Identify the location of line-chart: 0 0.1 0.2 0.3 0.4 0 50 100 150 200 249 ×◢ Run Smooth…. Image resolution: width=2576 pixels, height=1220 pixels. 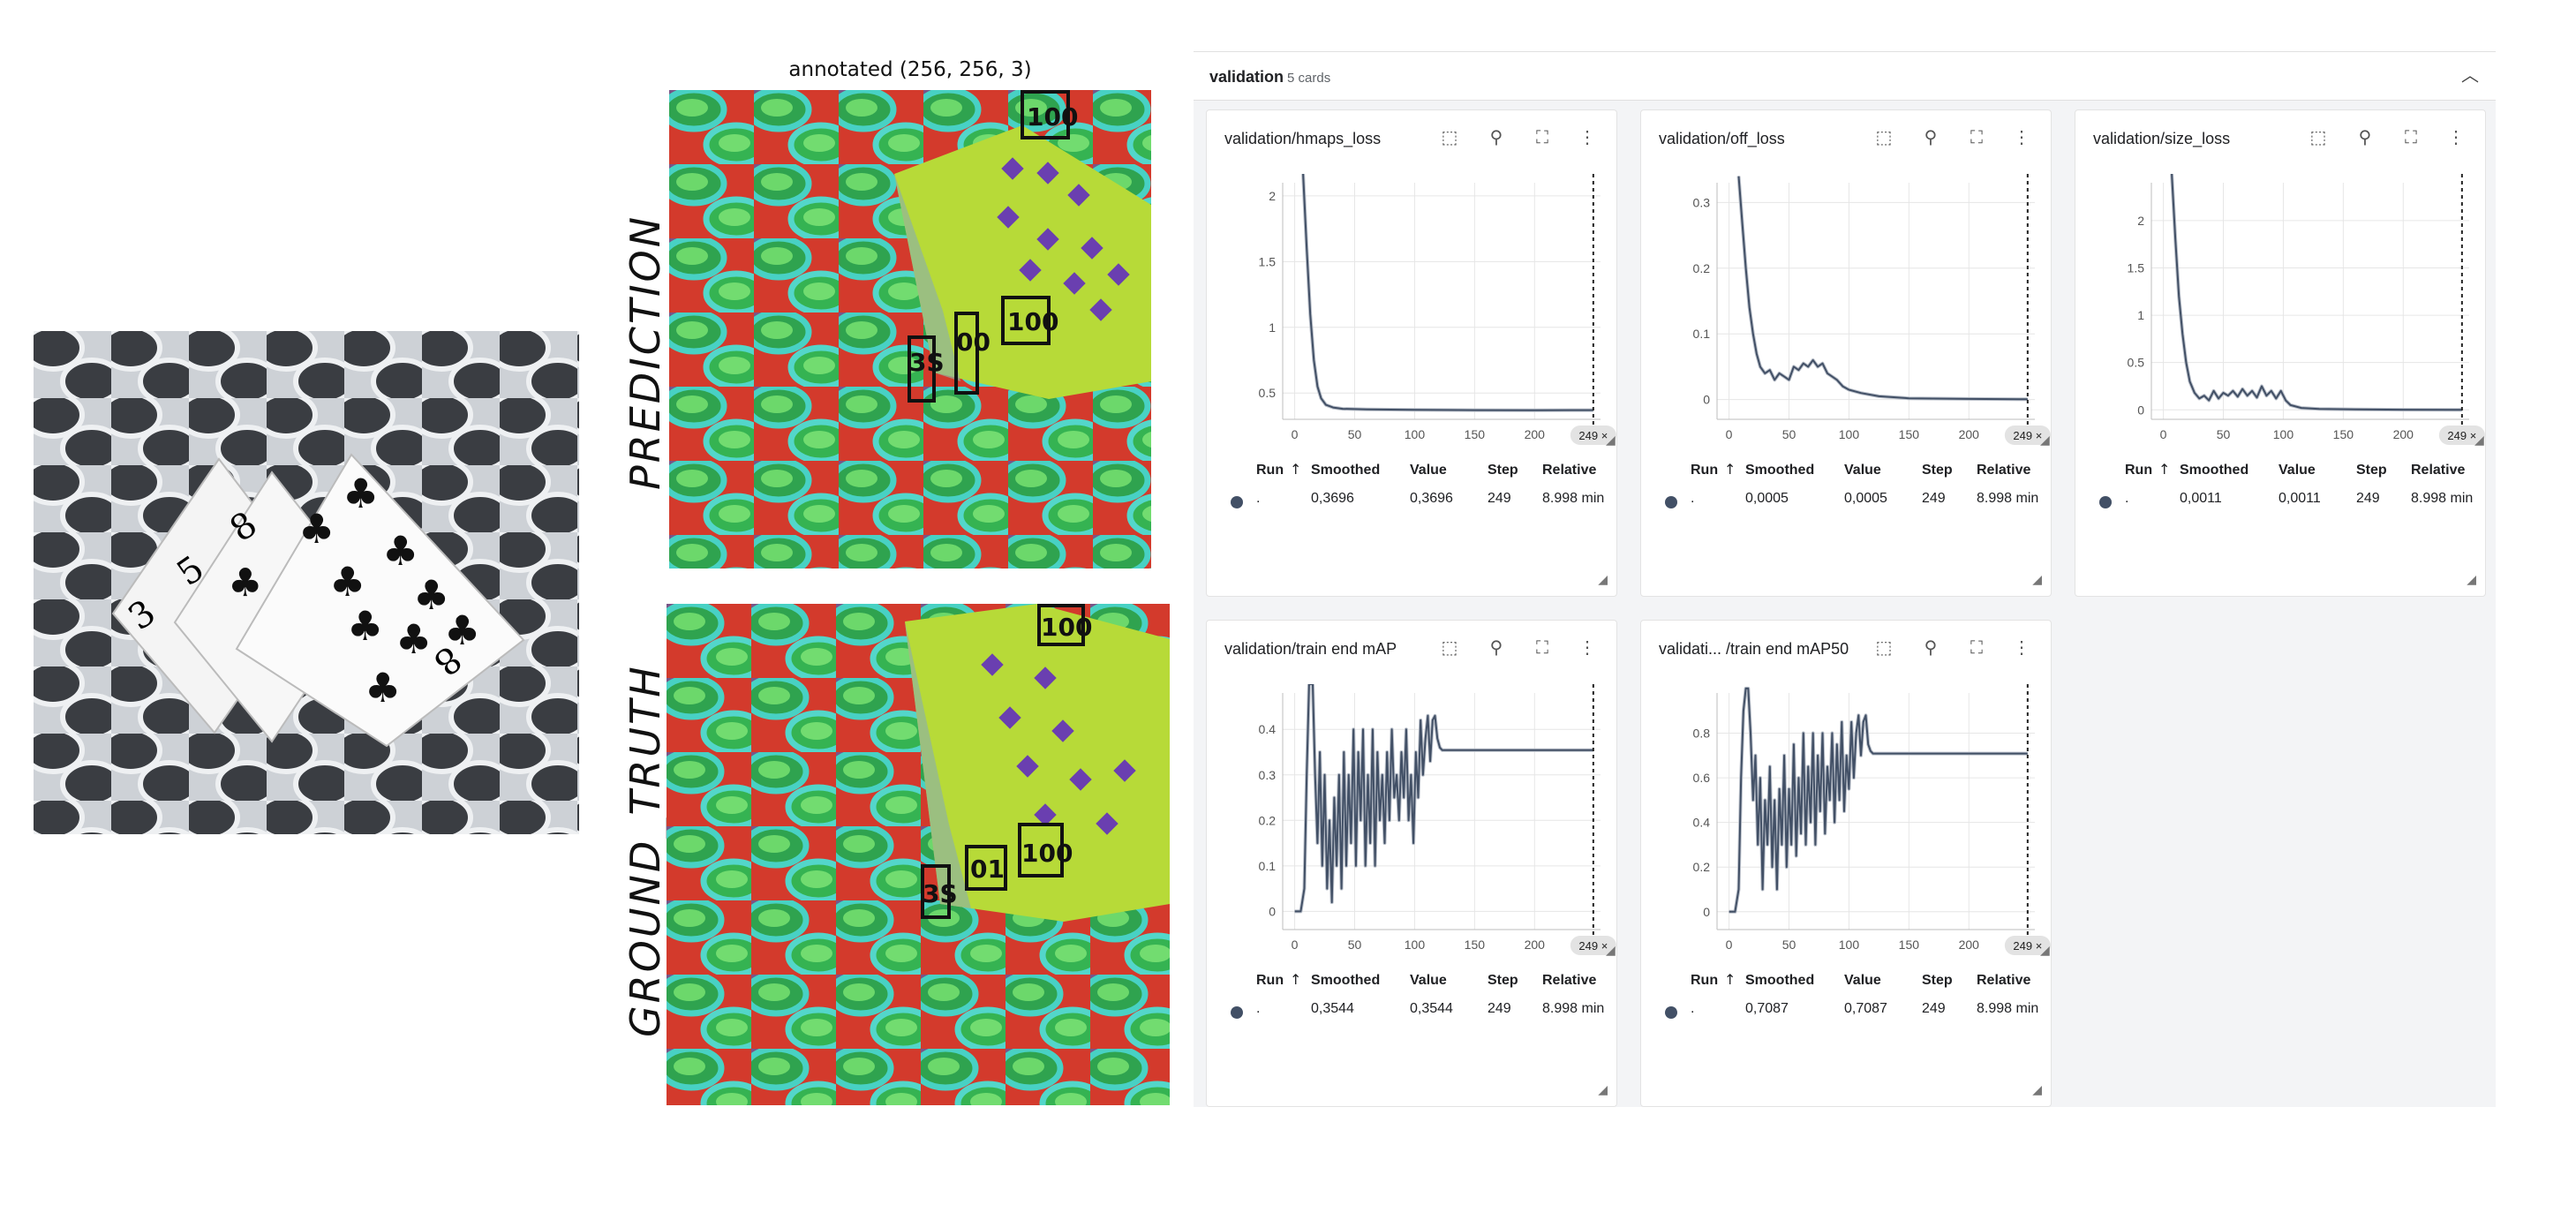
(1413, 883).